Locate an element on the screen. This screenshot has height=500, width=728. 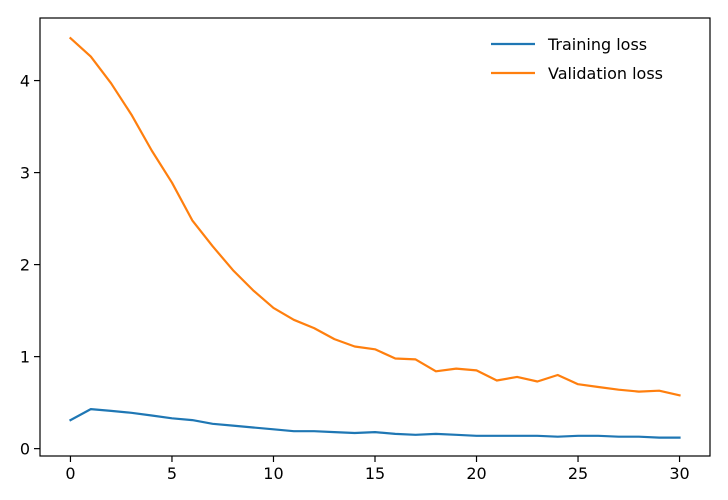
x-tick-label: 10 is located at coordinates (273, 473).